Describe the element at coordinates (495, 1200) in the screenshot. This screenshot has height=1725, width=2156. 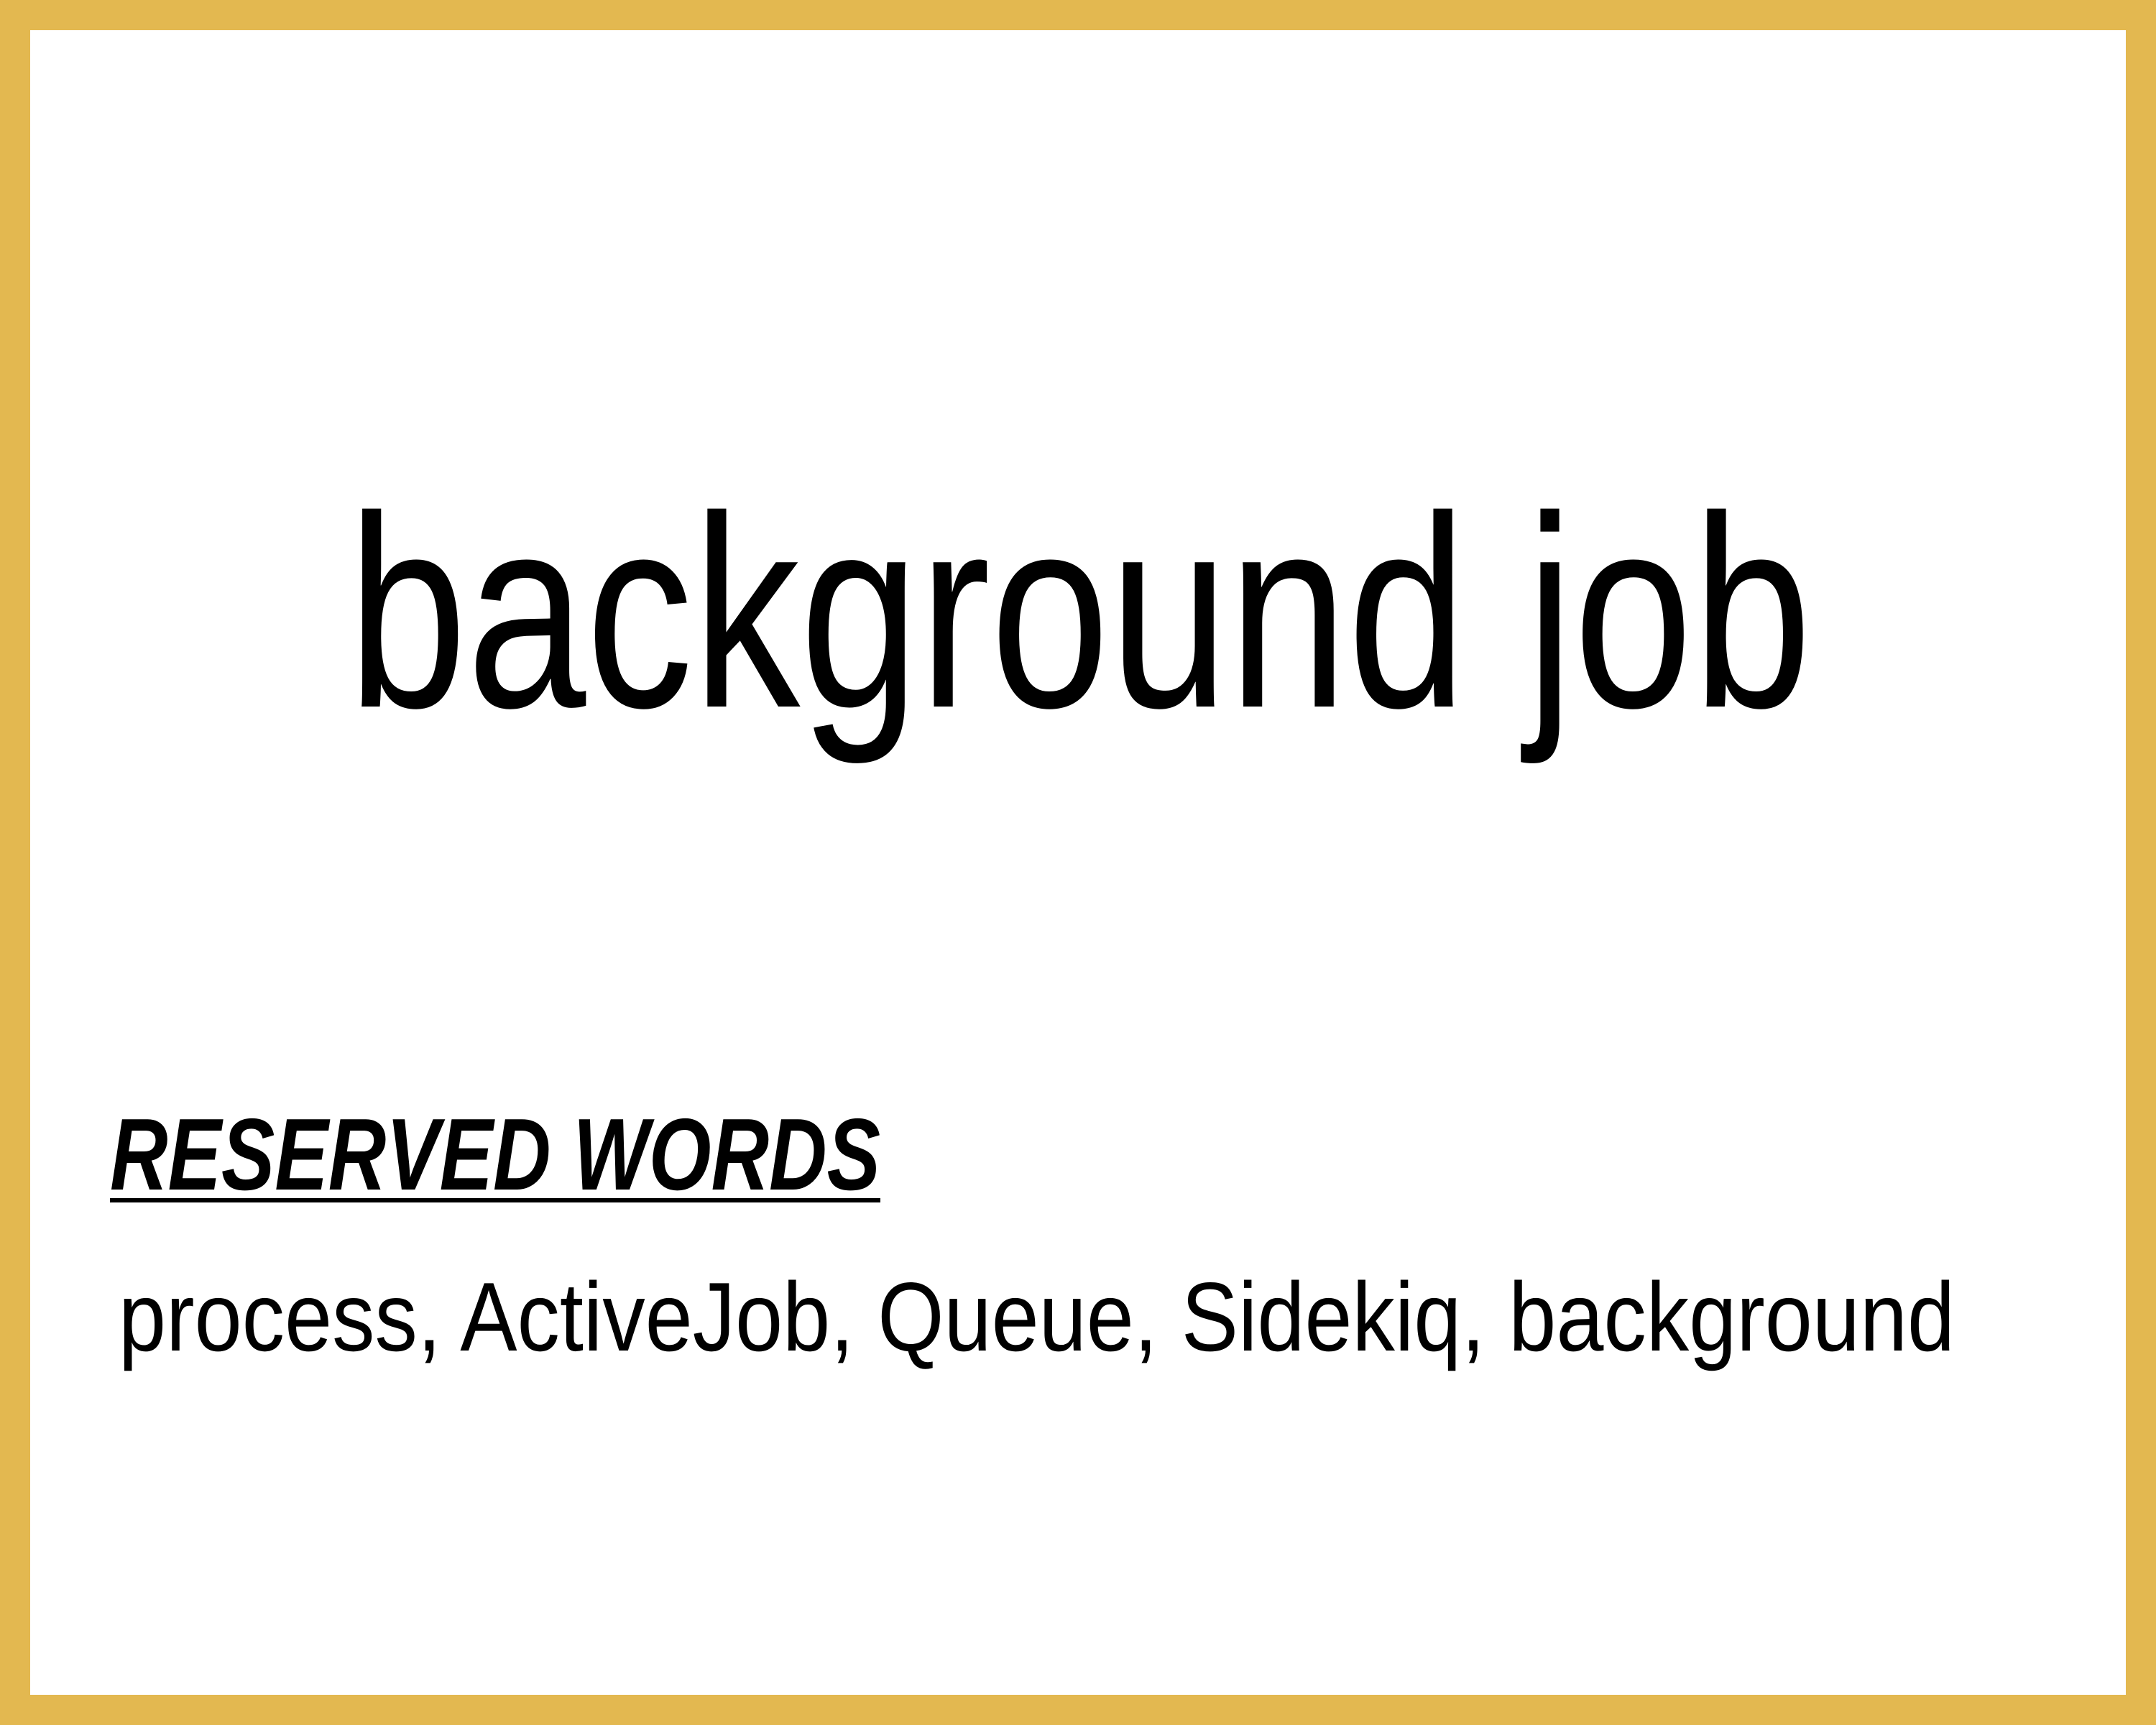
I see `heading-underline` at that location.